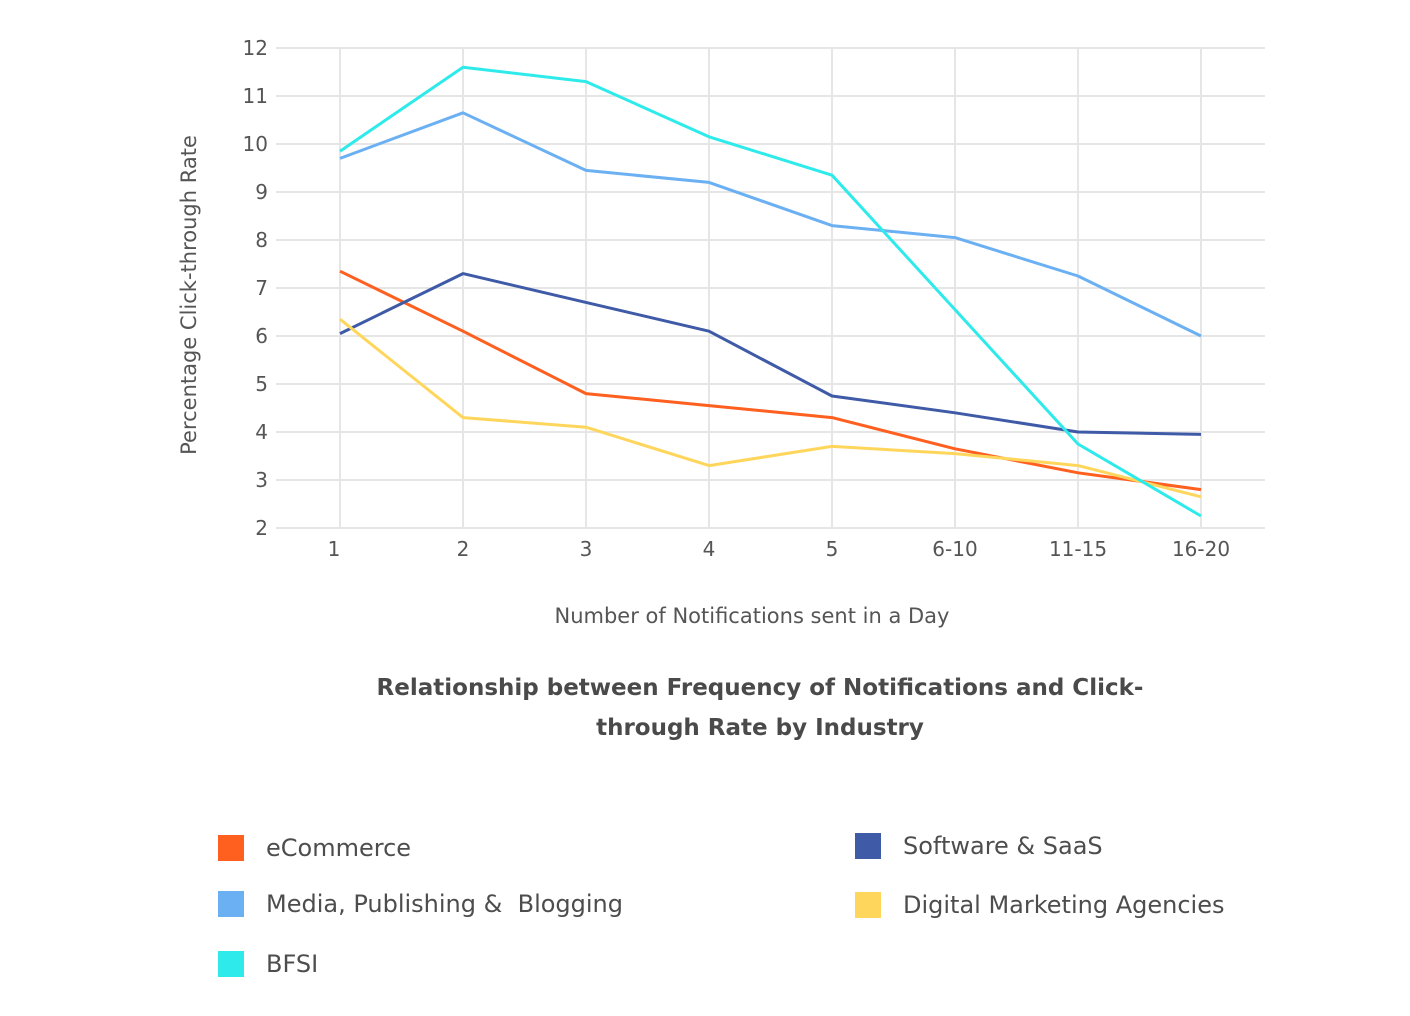 The image size is (1410, 1016). What do you see at coordinates (1064, 905) in the screenshot?
I see `legend-label: Digital Marketing Agencies` at bounding box center [1064, 905].